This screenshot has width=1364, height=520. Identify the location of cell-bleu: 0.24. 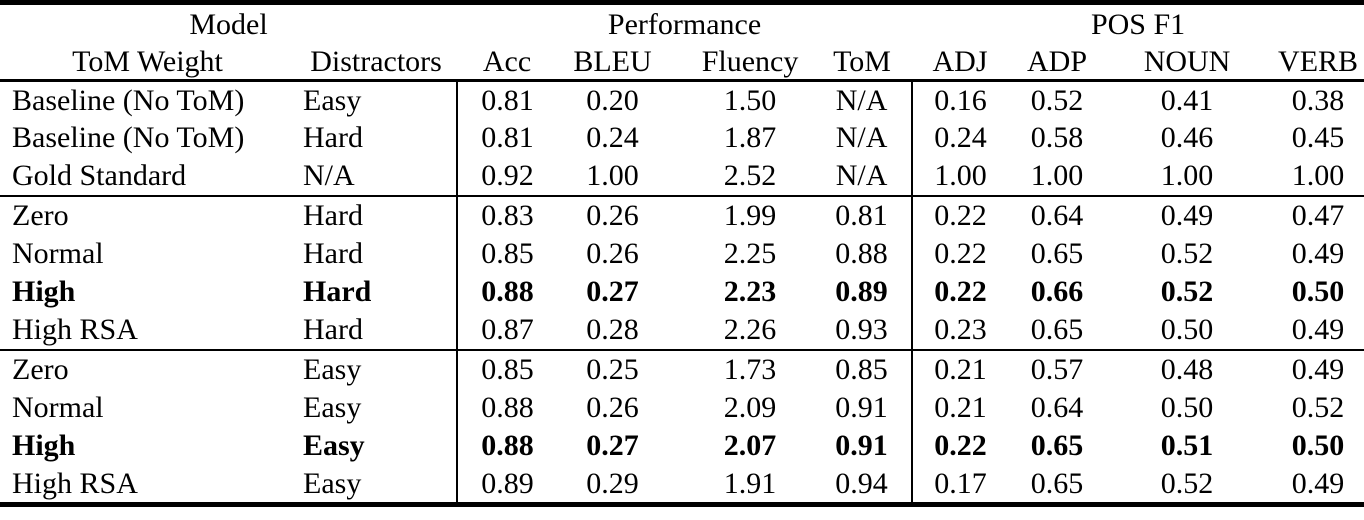
(612, 138).